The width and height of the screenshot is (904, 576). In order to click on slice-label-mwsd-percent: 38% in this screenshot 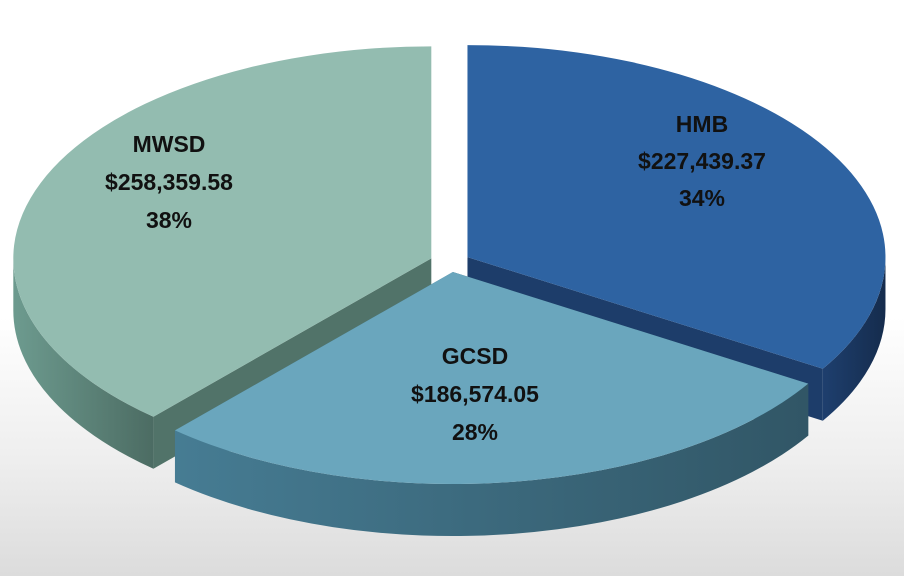, I will do `click(169, 220)`.